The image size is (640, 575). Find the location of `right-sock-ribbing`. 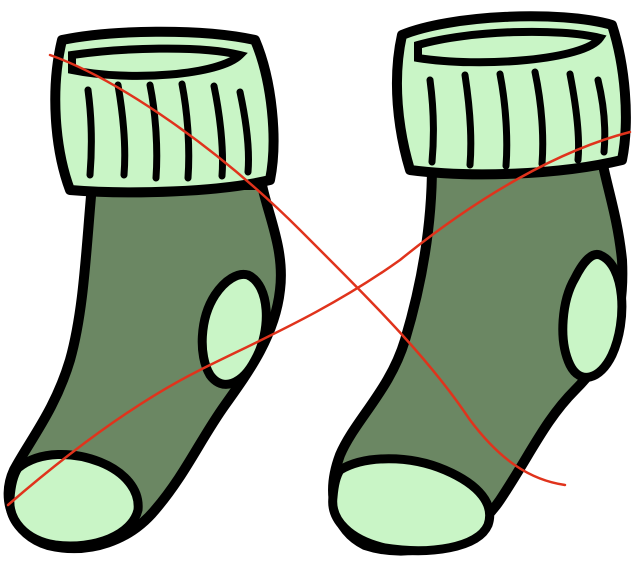

right-sock-ribbing is located at coordinates (517, 119).